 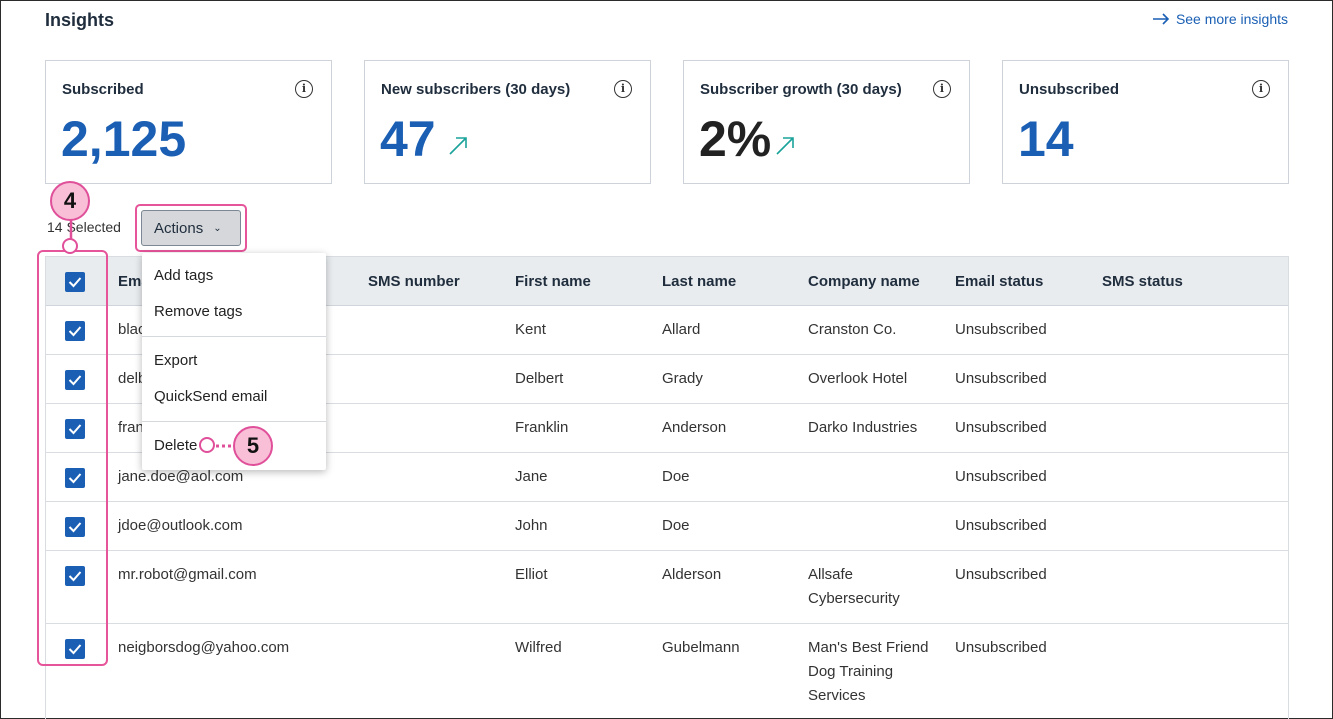 What do you see at coordinates (694, 427) in the screenshot?
I see `last-name-cell: Anderson` at bounding box center [694, 427].